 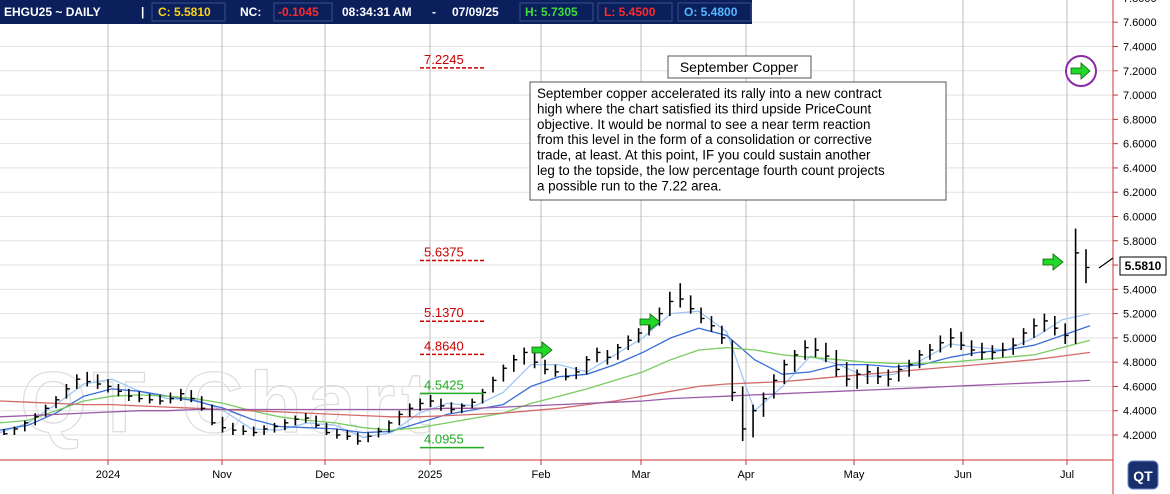 I want to click on y-tick-label: 7.0000, so click(x=1140, y=96).